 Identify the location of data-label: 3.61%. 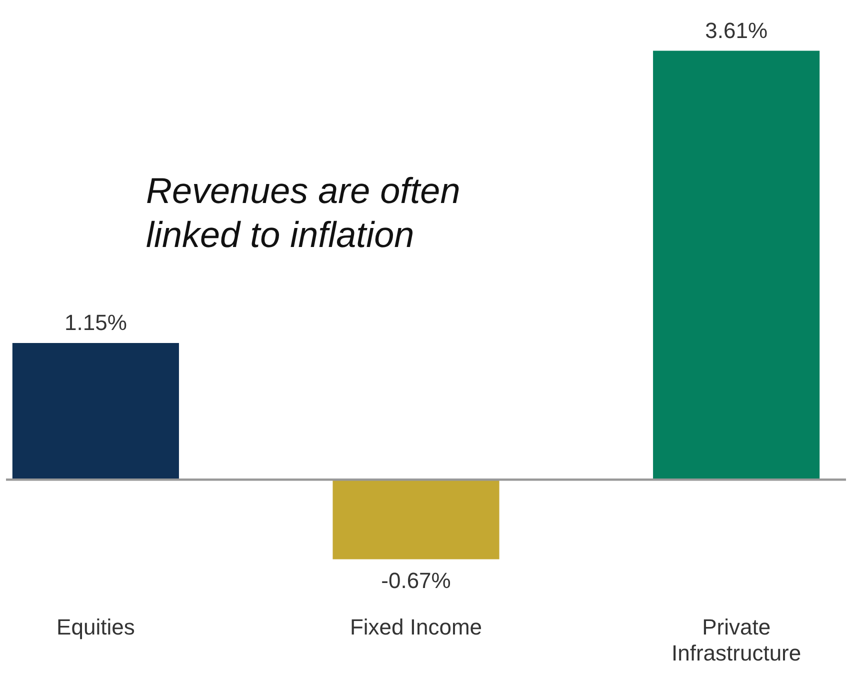
(736, 30).